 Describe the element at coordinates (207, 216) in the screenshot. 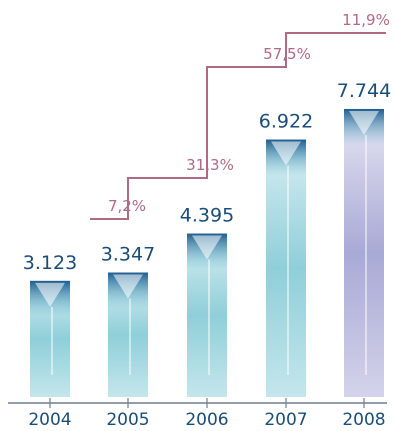

I see `value-label: 4.395` at that location.